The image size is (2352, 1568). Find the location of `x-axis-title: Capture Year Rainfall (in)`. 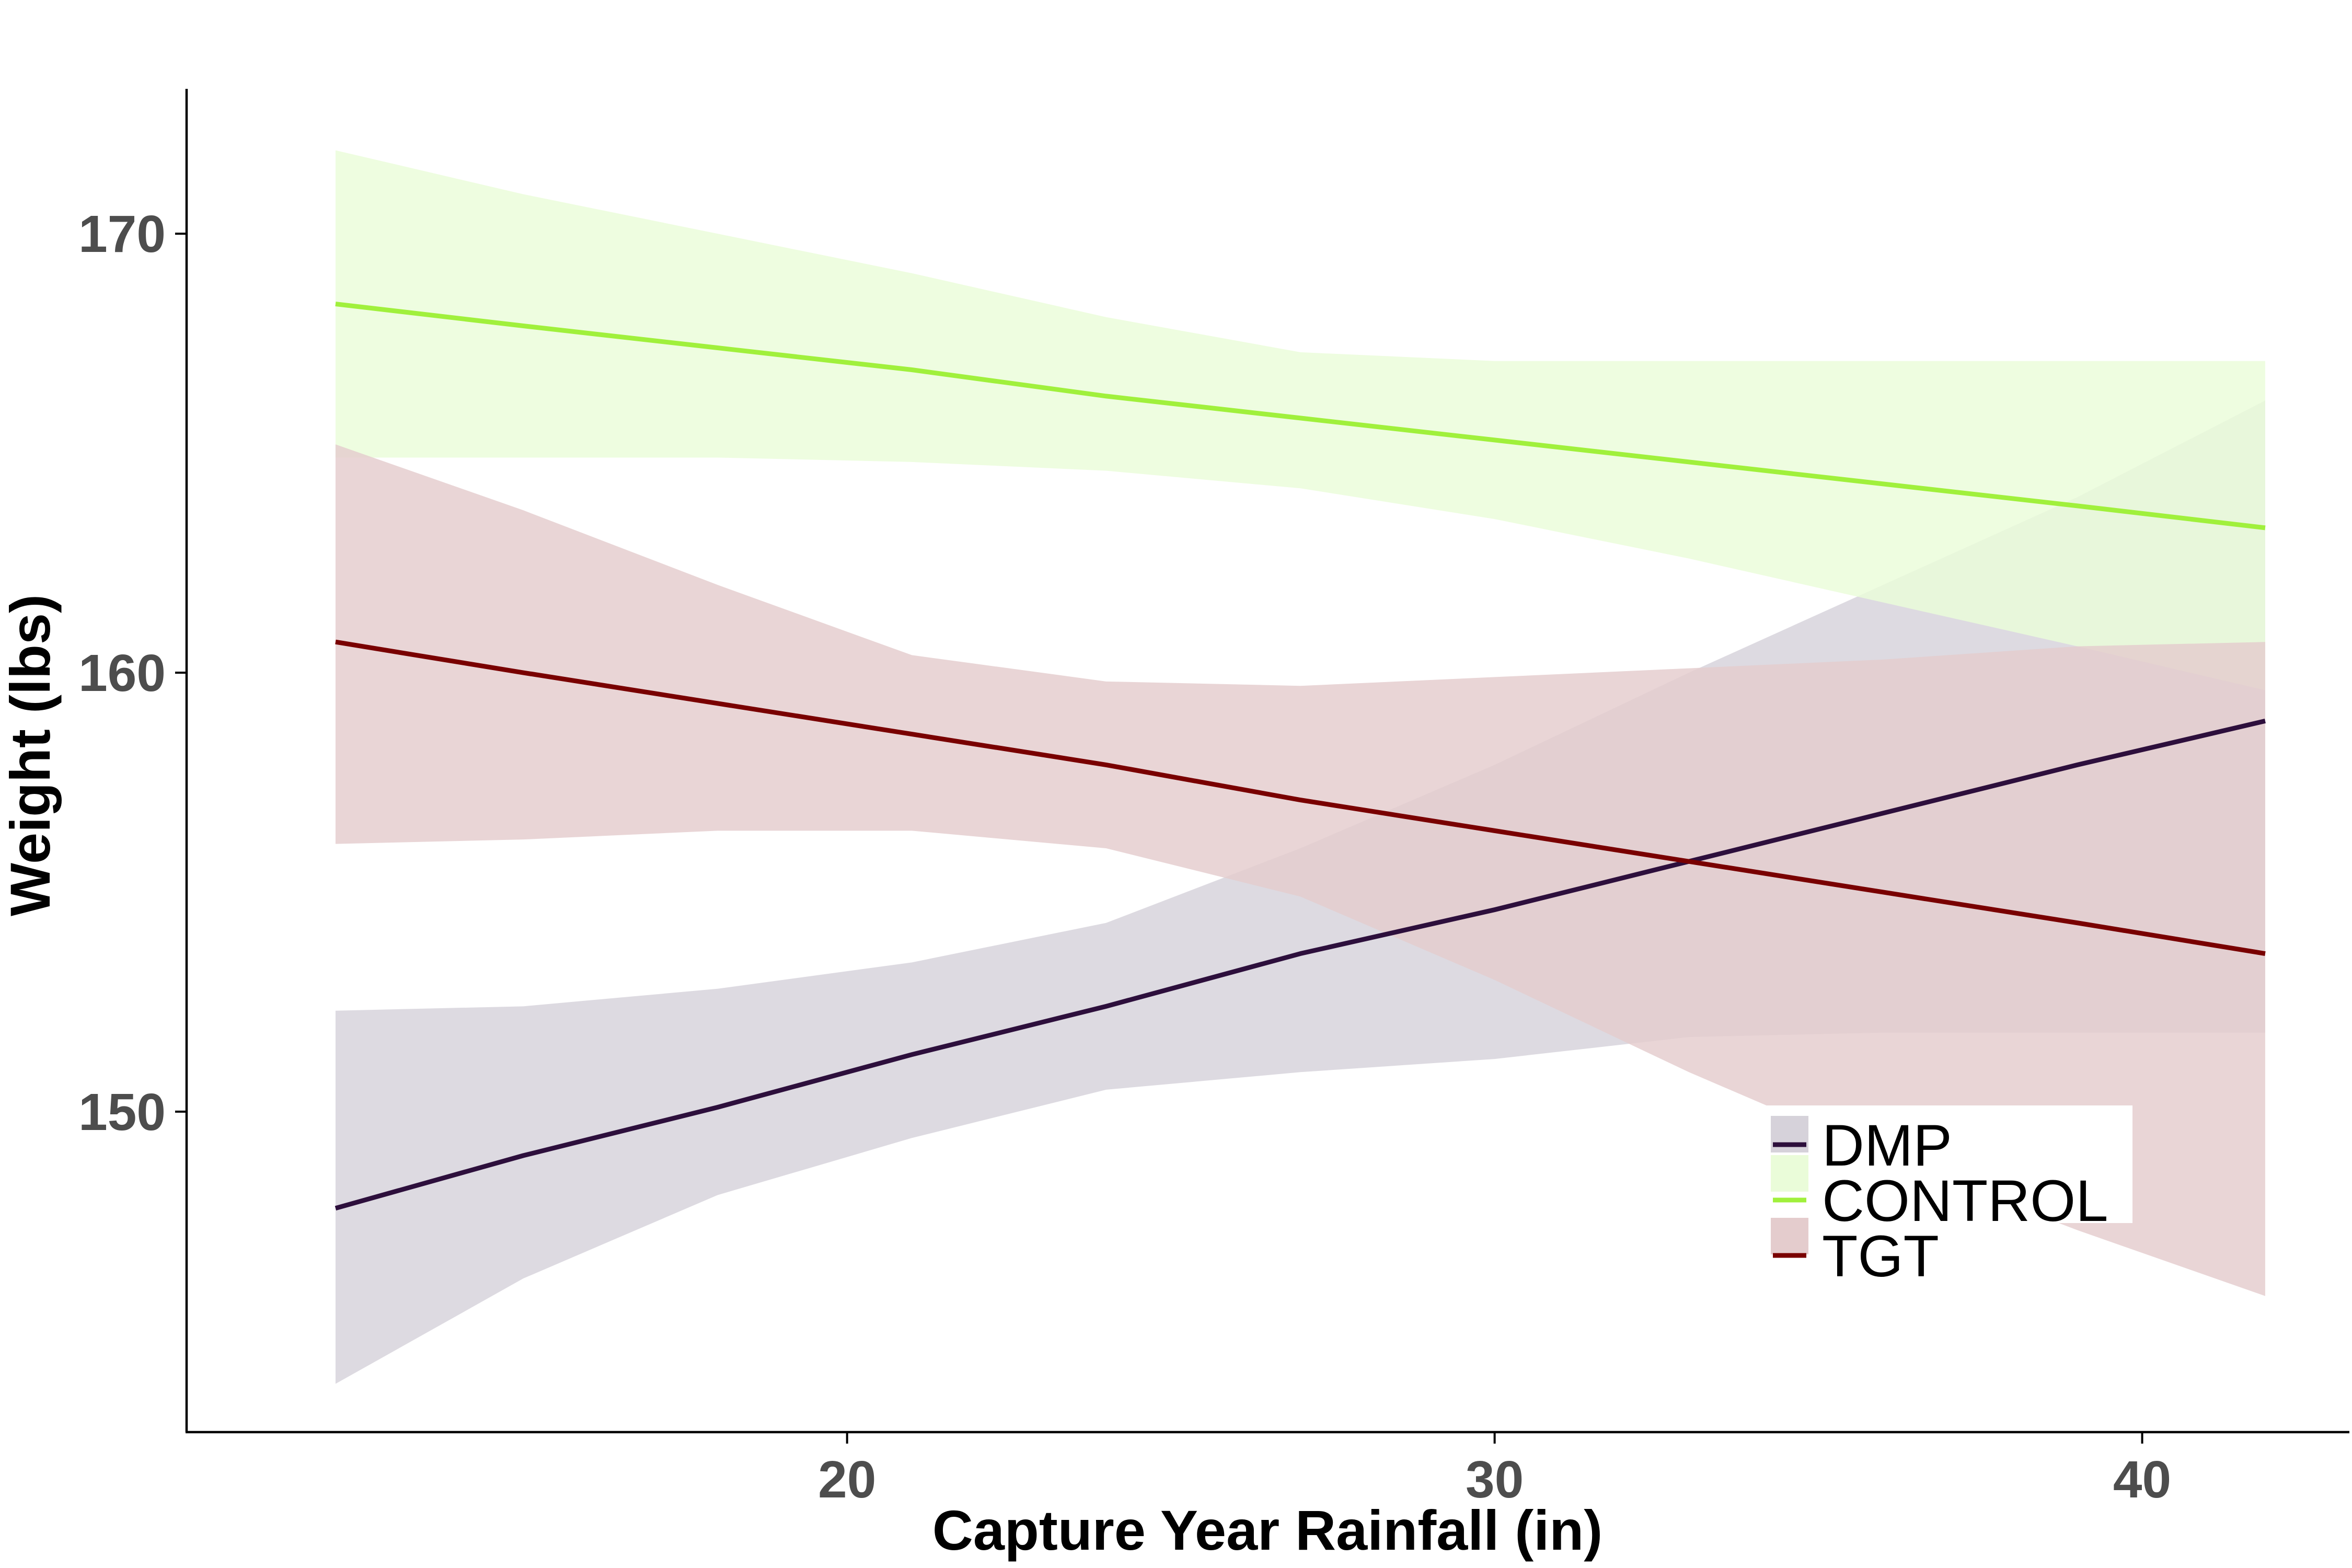

x-axis-title: Capture Year Rainfall (in) is located at coordinates (1267, 1530).